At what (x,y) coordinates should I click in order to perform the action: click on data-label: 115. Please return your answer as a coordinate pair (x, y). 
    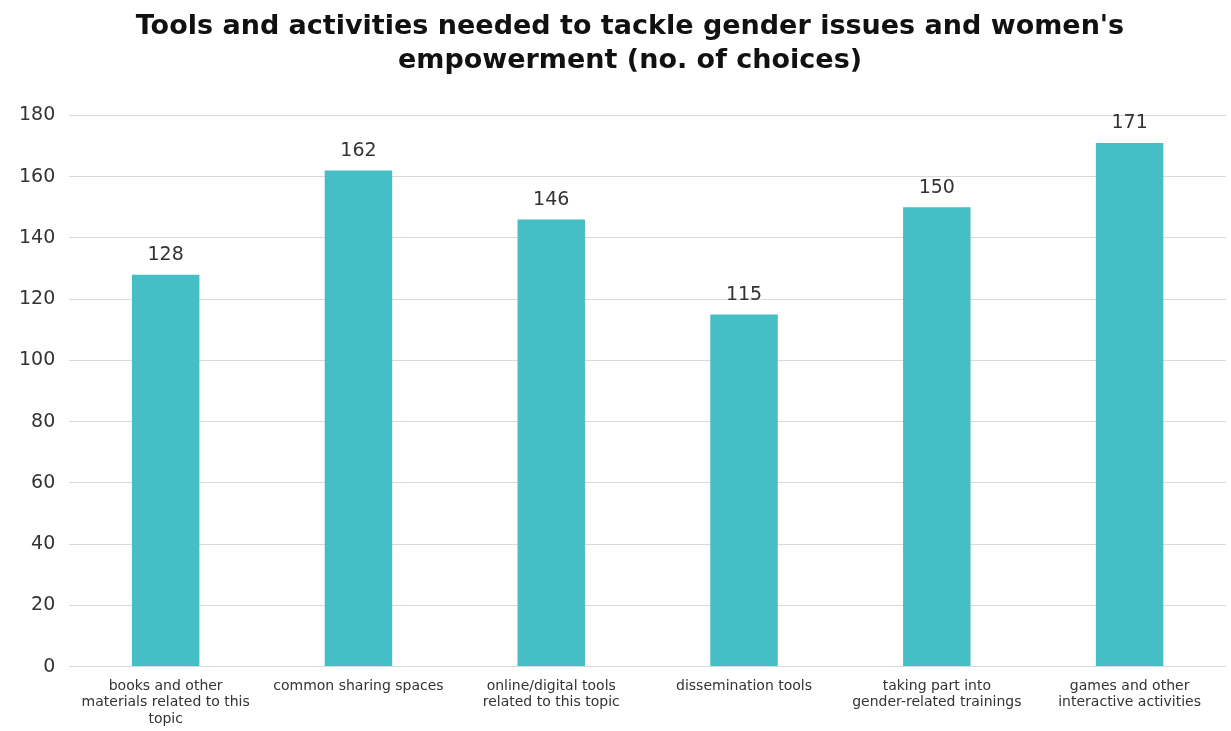
    Looking at the image, I should click on (744, 292).